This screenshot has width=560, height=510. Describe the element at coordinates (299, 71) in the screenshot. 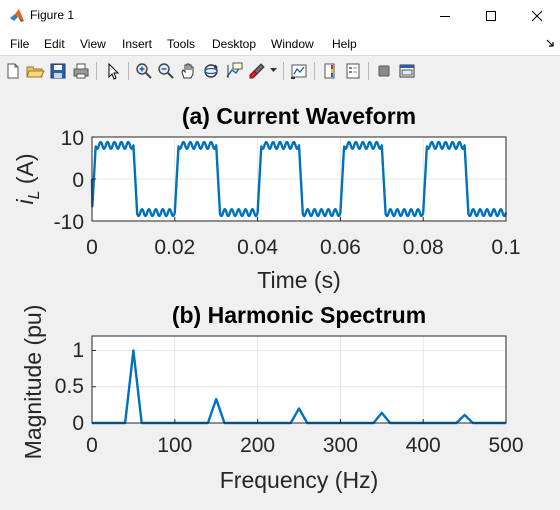

I see `link-plot-icon` at that location.